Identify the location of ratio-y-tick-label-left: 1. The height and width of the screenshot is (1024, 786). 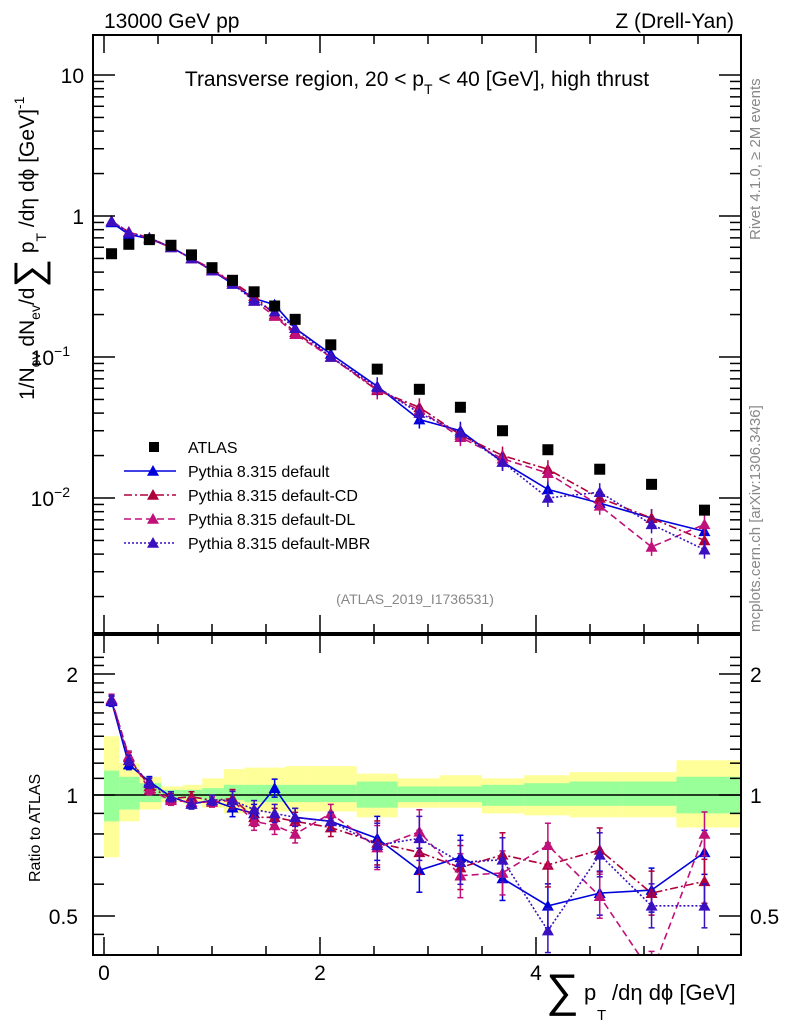
(72, 796).